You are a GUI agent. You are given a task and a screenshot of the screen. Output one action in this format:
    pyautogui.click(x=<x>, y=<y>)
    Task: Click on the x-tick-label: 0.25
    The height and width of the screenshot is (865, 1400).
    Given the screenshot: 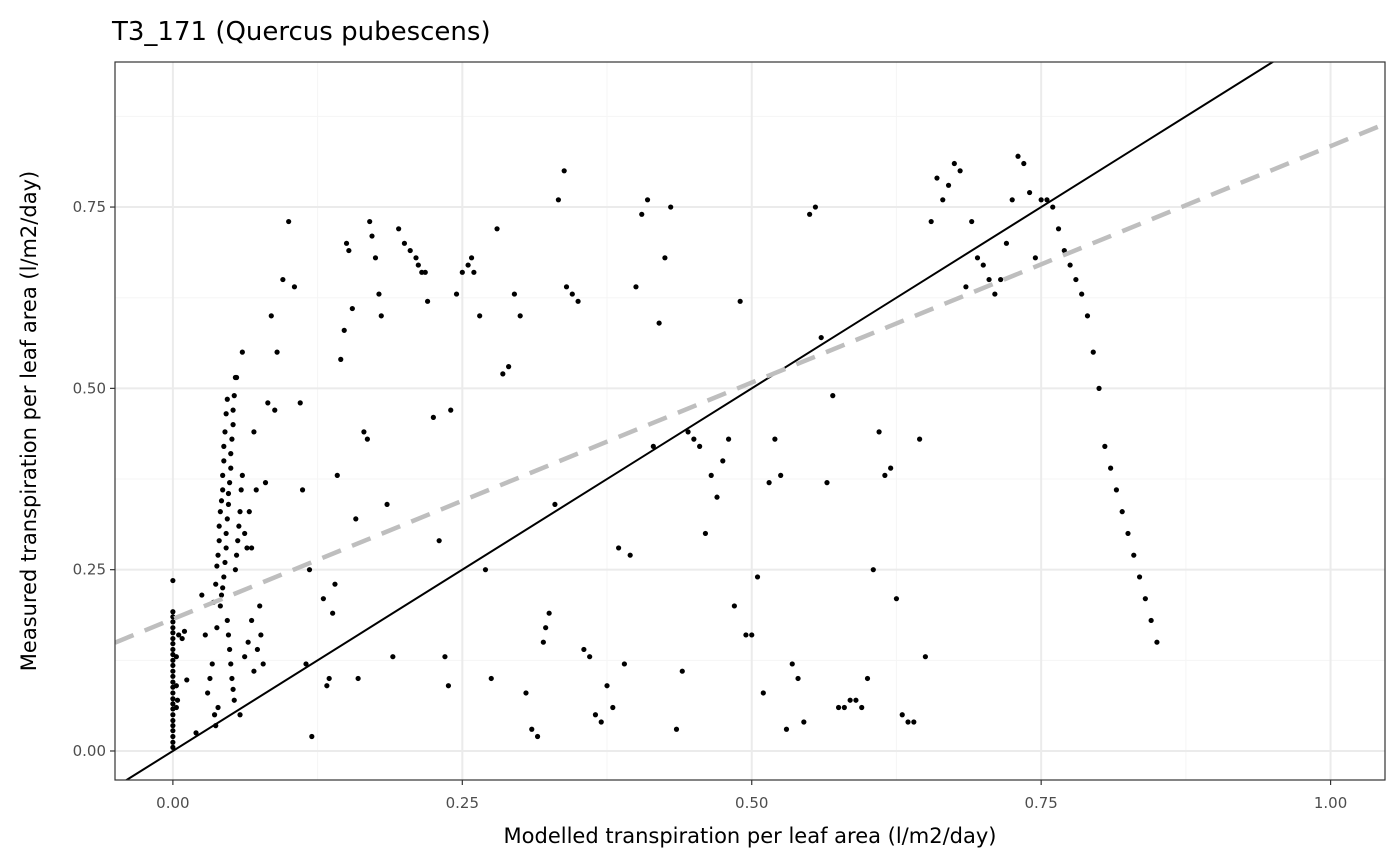 What is the action you would take?
    pyautogui.click(x=462, y=803)
    